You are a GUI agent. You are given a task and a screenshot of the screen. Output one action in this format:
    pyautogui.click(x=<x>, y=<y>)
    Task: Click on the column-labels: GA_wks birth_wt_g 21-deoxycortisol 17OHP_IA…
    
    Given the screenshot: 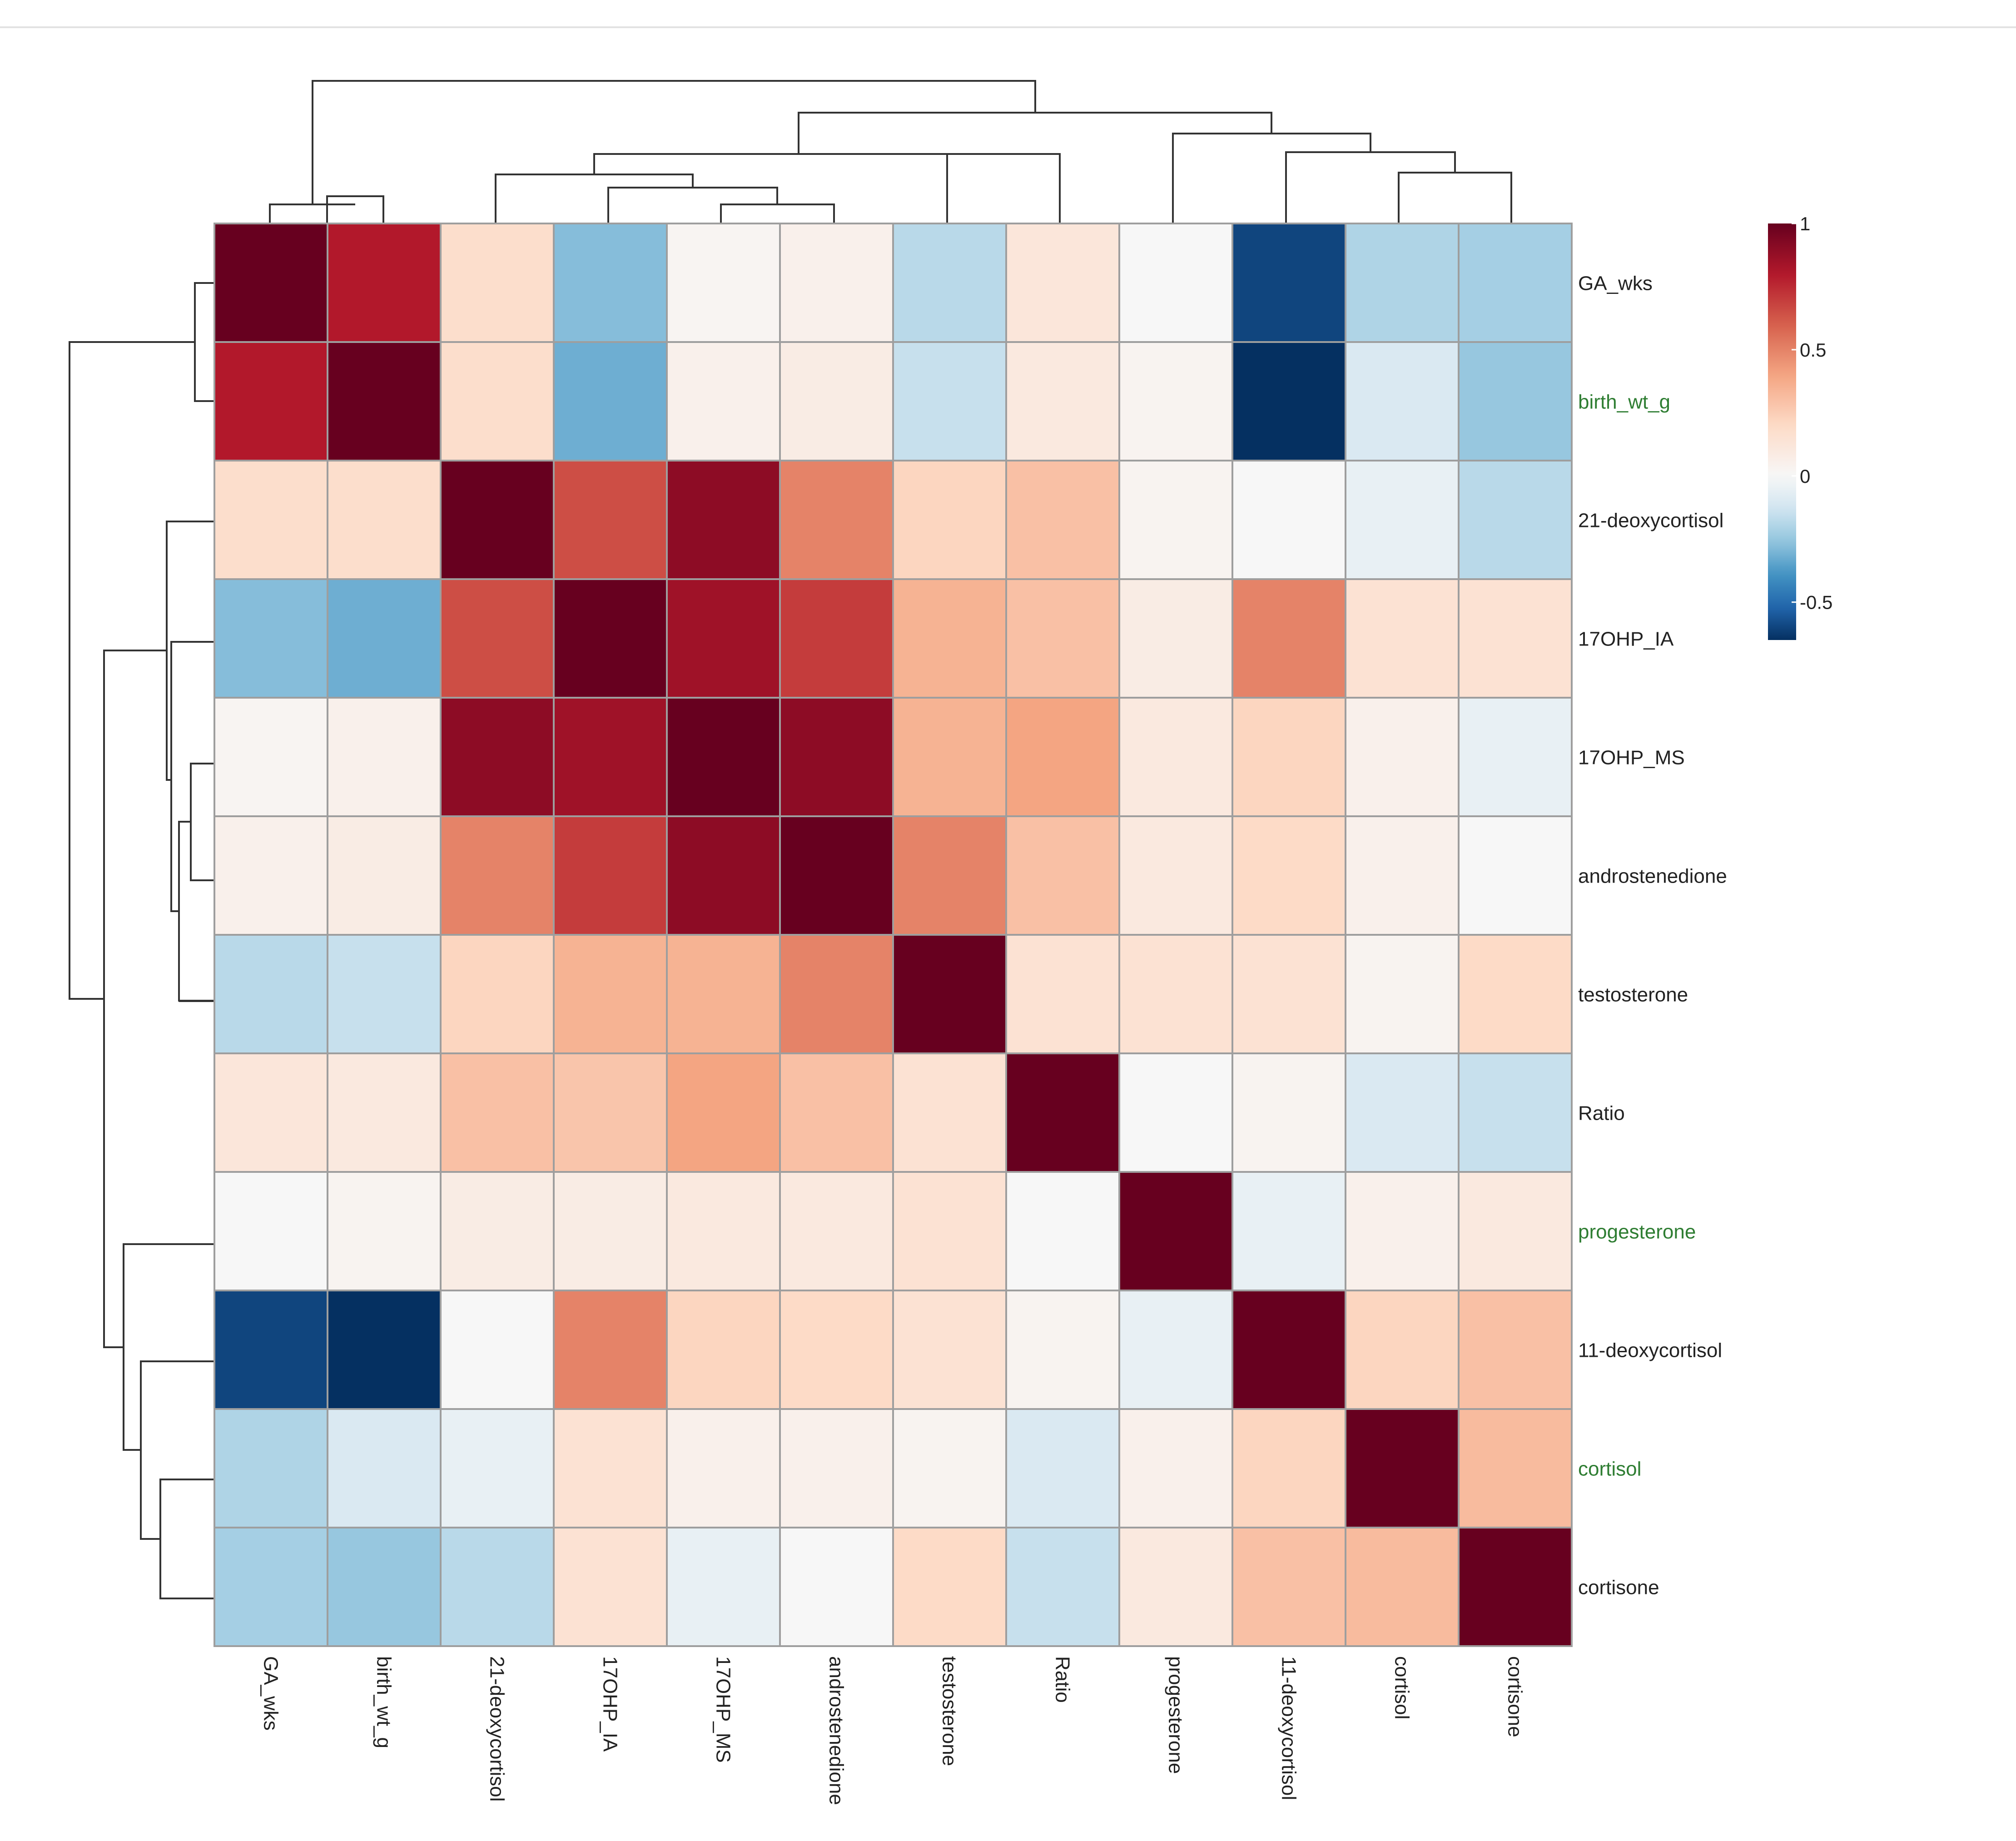 What is the action you would take?
    pyautogui.click(x=893, y=1730)
    